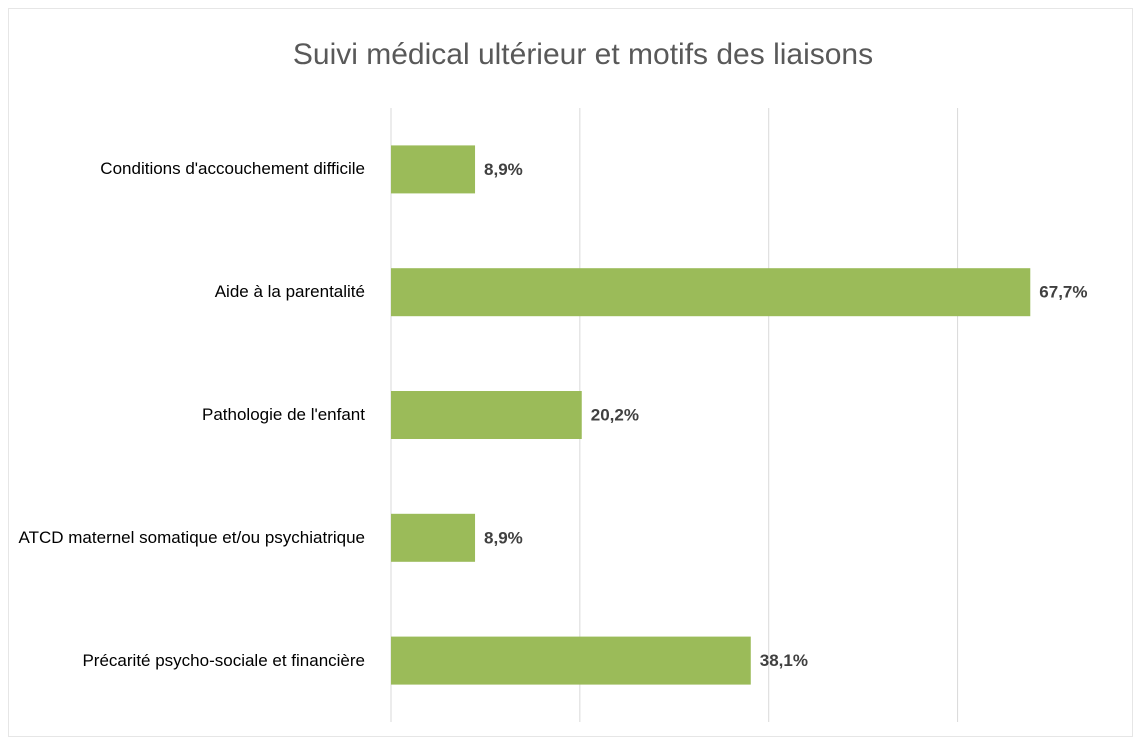 Image resolution: width=1141 pixels, height=745 pixels. What do you see at coordinates (615, 414) in the screenshot?
I see `data-label: 20,2%` at bounding box center [615, 414].